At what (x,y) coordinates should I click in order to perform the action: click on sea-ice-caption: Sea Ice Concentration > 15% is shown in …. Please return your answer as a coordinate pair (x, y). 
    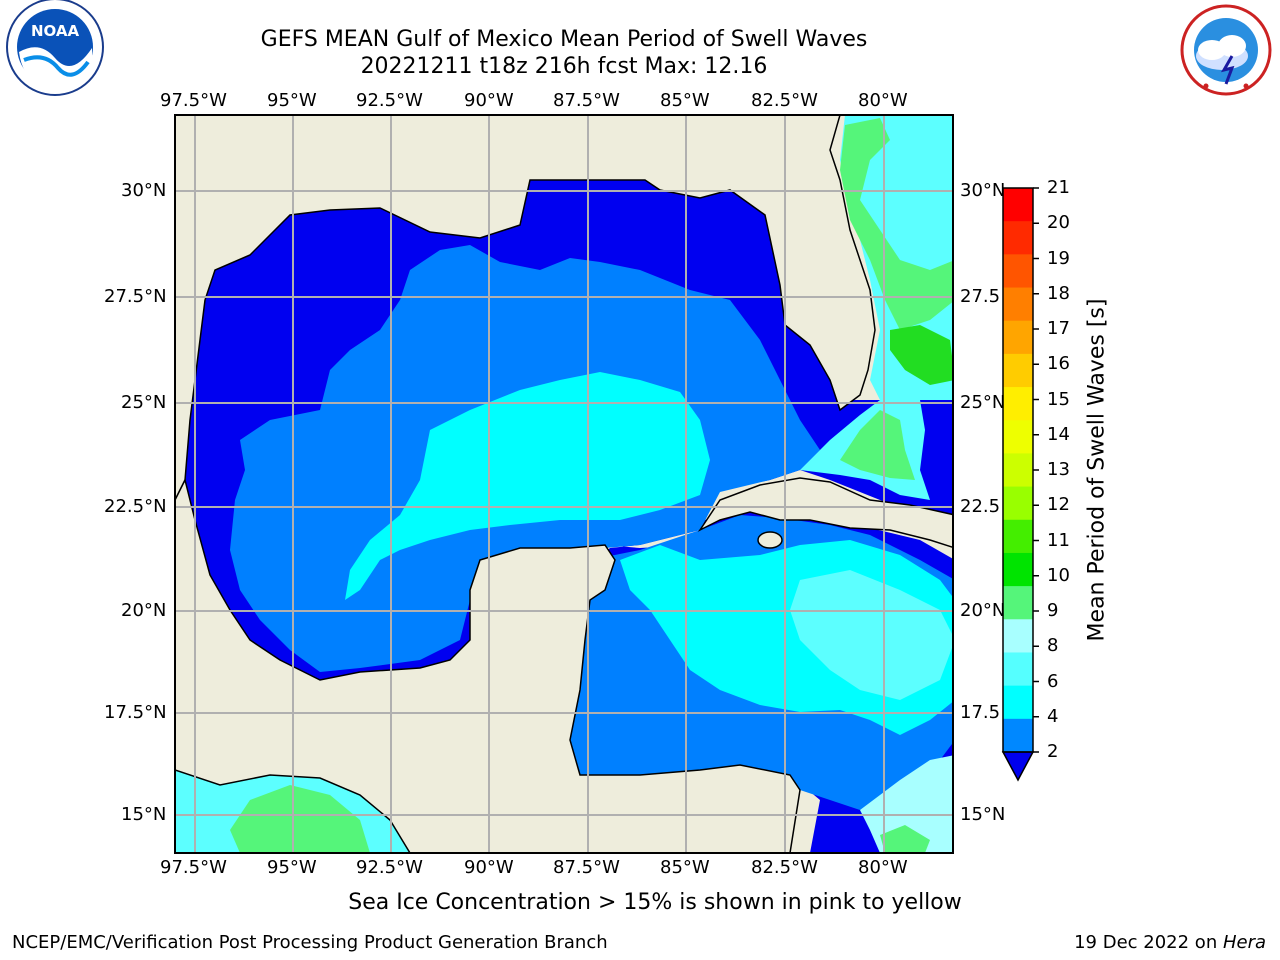
    Looking at the image, I should click on (655, 902).